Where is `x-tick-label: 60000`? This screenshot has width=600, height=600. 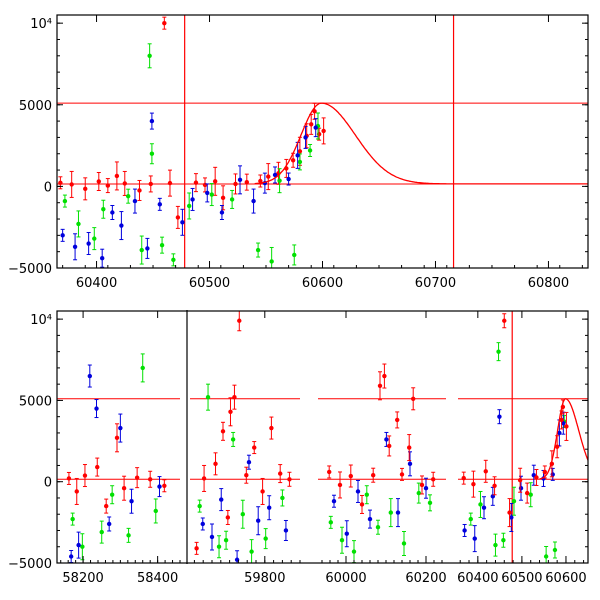 x-tick-label: 60000 is located at coordinates (345, 578).